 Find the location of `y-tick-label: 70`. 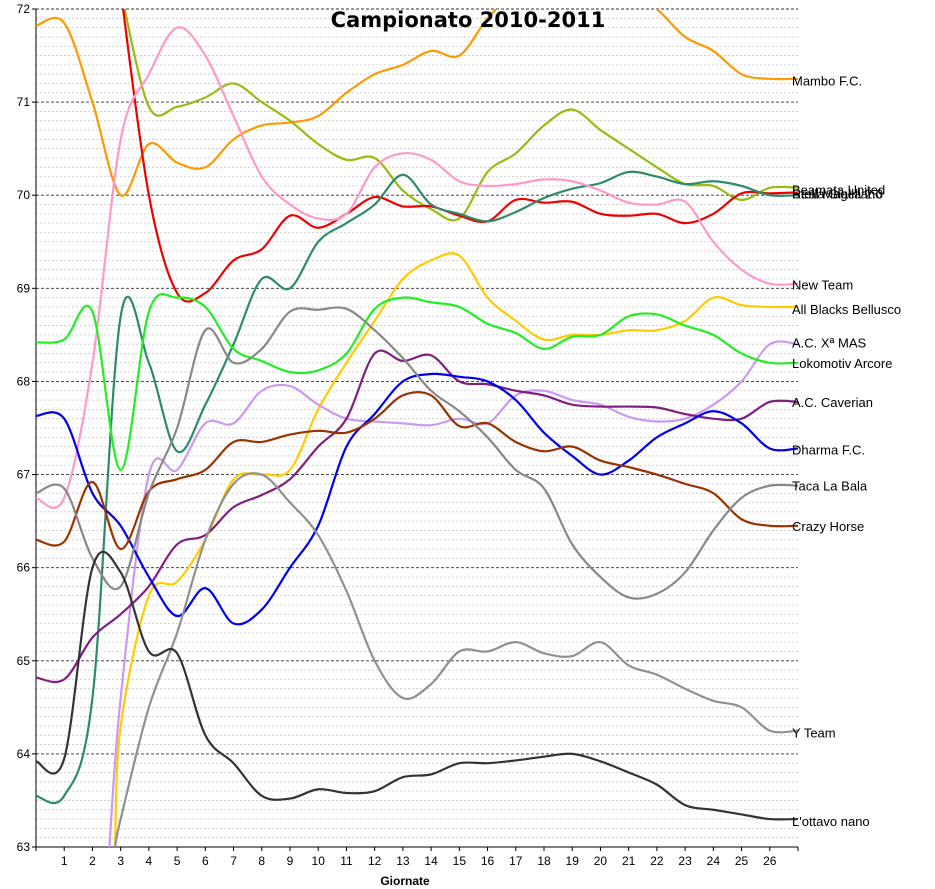

y-tick-label: 70 is located at coordinates (24, 195).